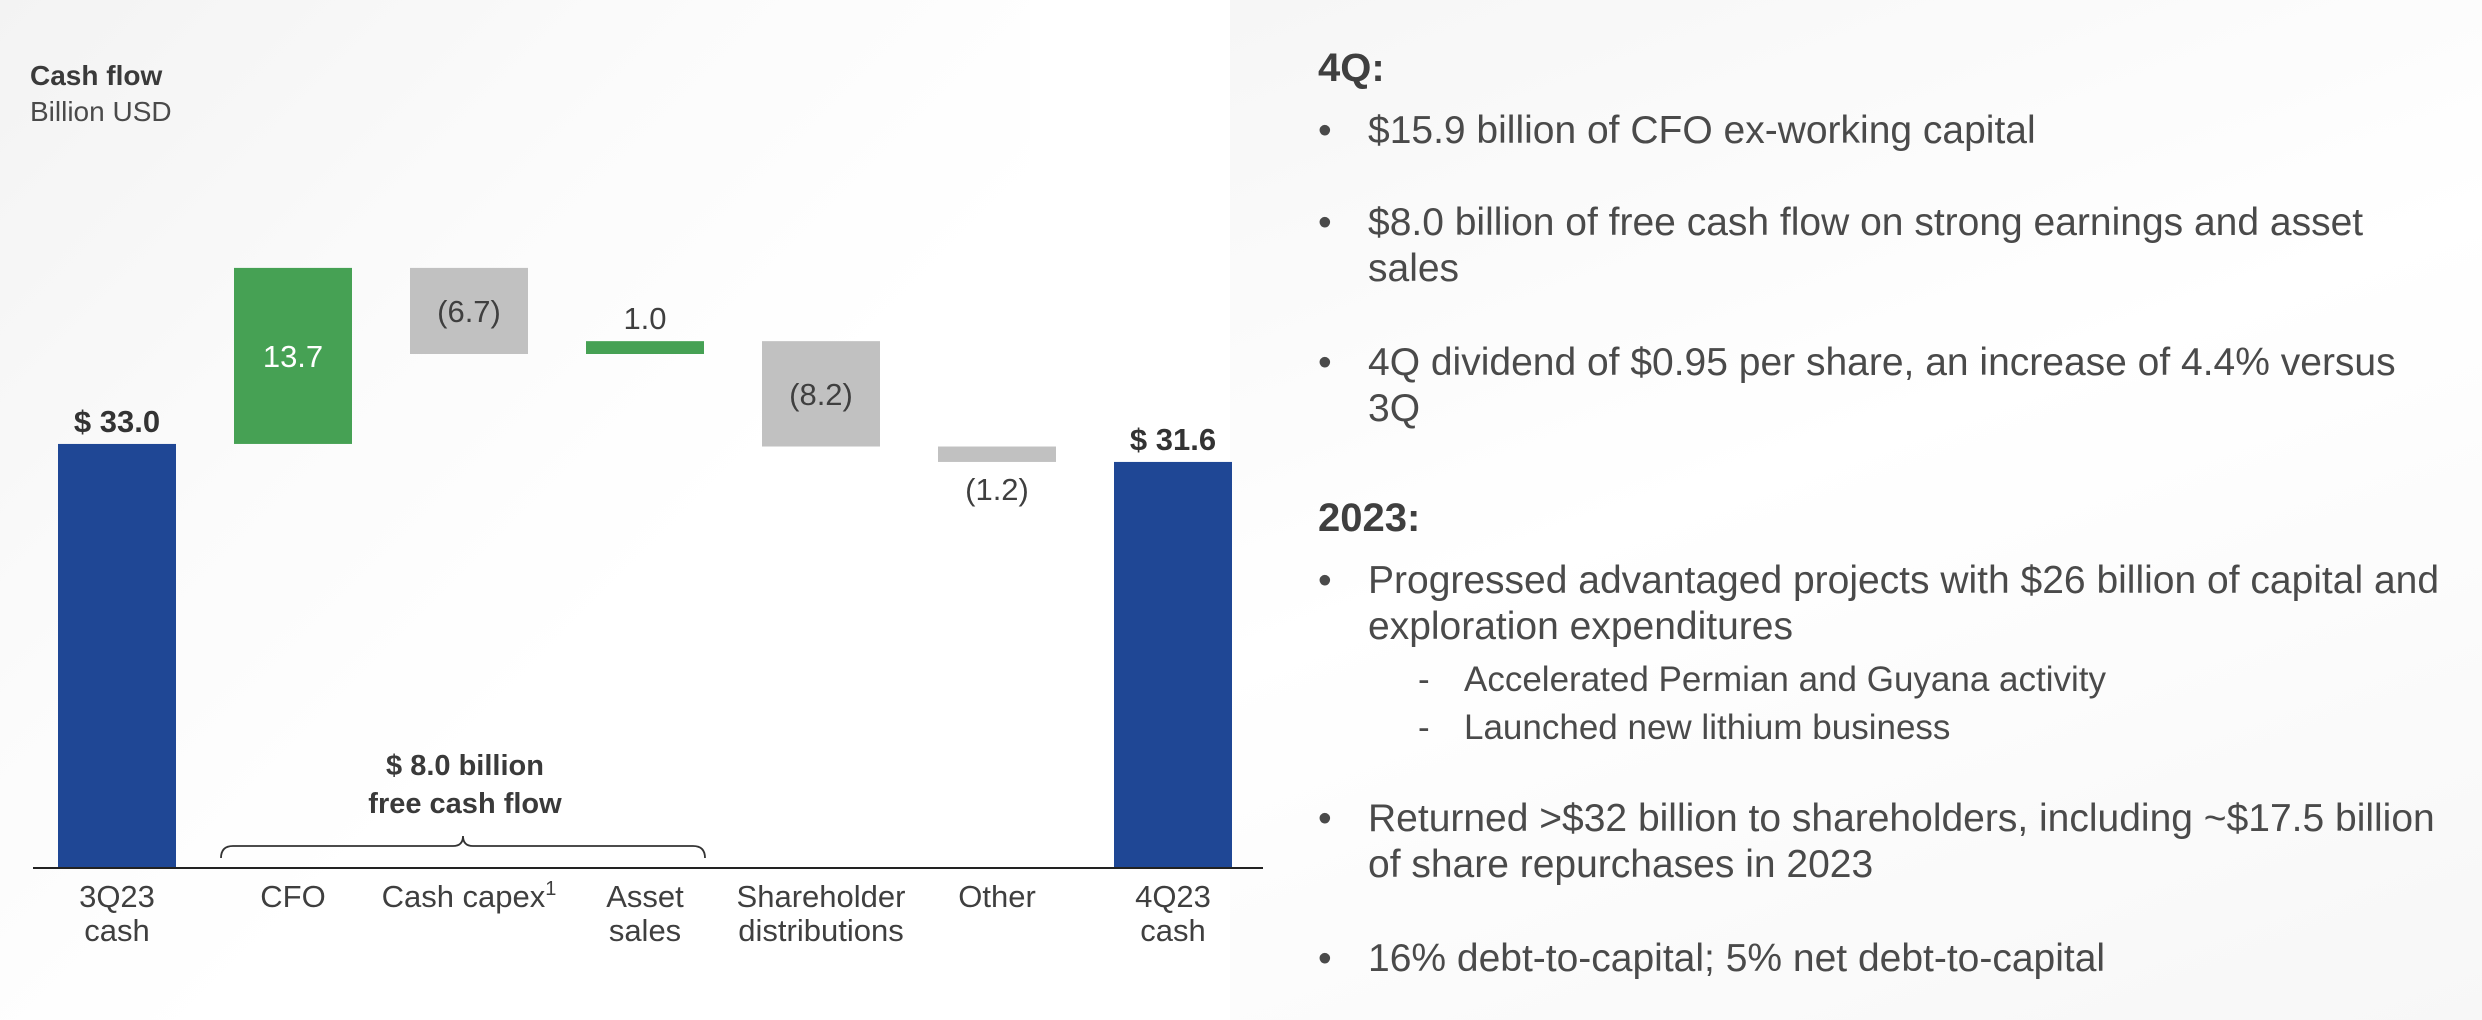 This screenshot has width=2482, height=1020. I want to click on fcf-annotation-line-2: free cash flow, so click(465, 804).